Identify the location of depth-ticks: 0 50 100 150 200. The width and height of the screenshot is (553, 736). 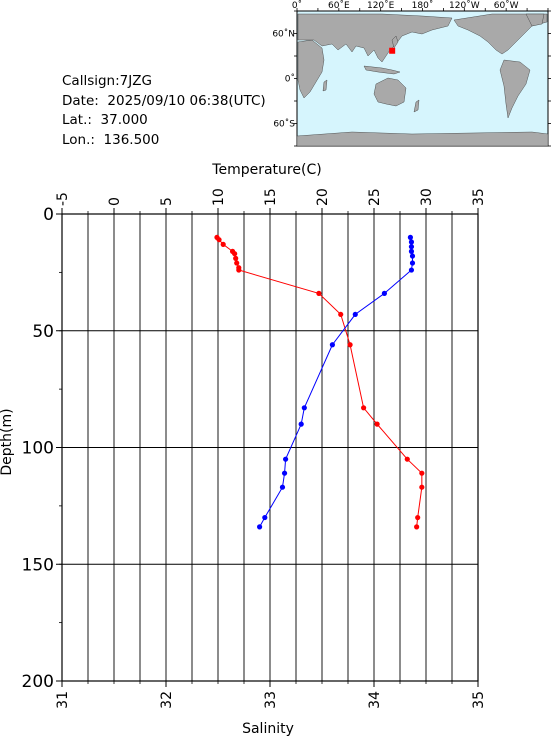
(42, 448).